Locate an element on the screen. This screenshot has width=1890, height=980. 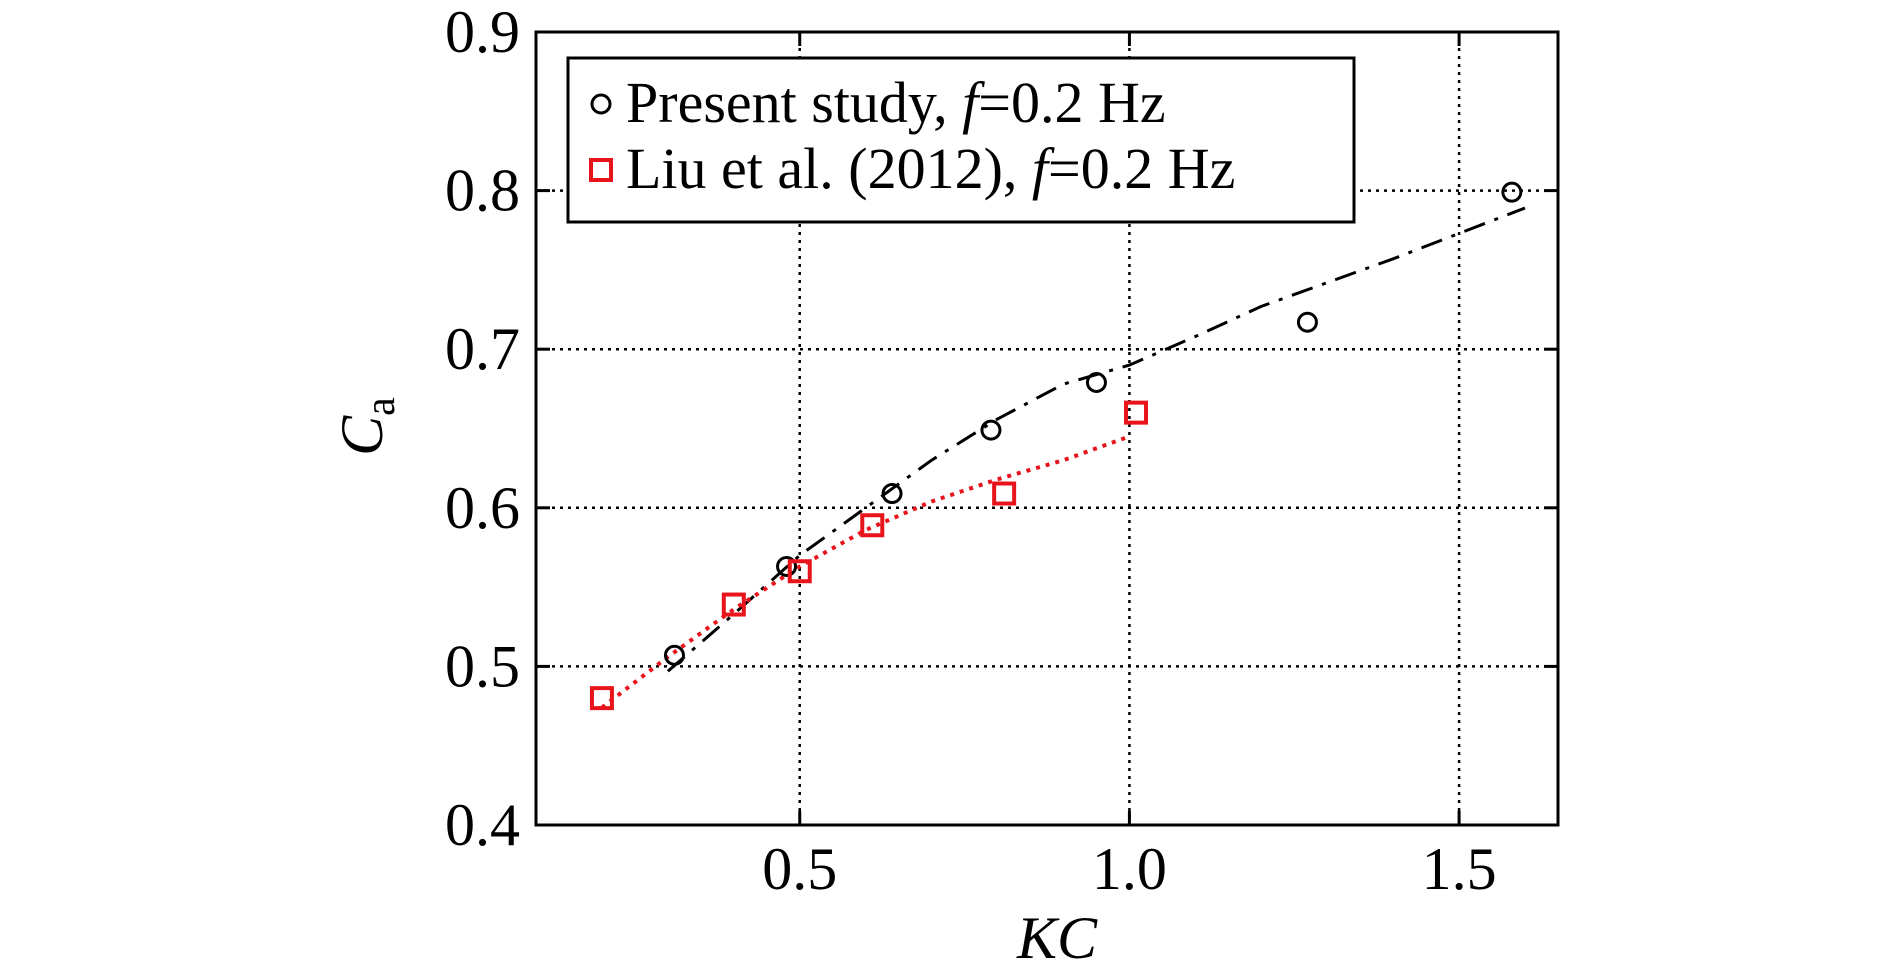
y-axis-label-main: C is located at coordinates (362, 435).